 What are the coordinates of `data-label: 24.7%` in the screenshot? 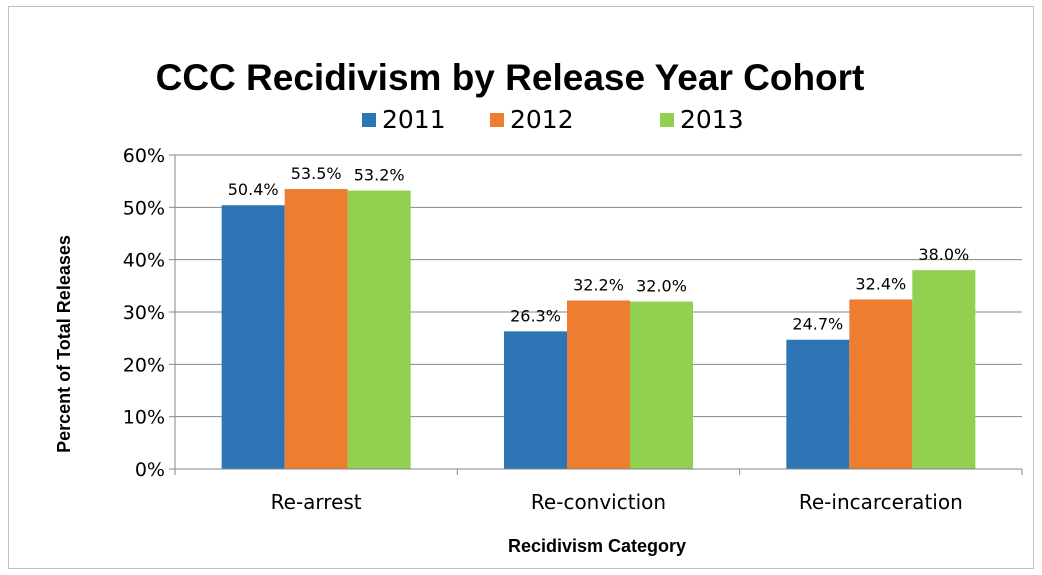 It's located at (817, 324).